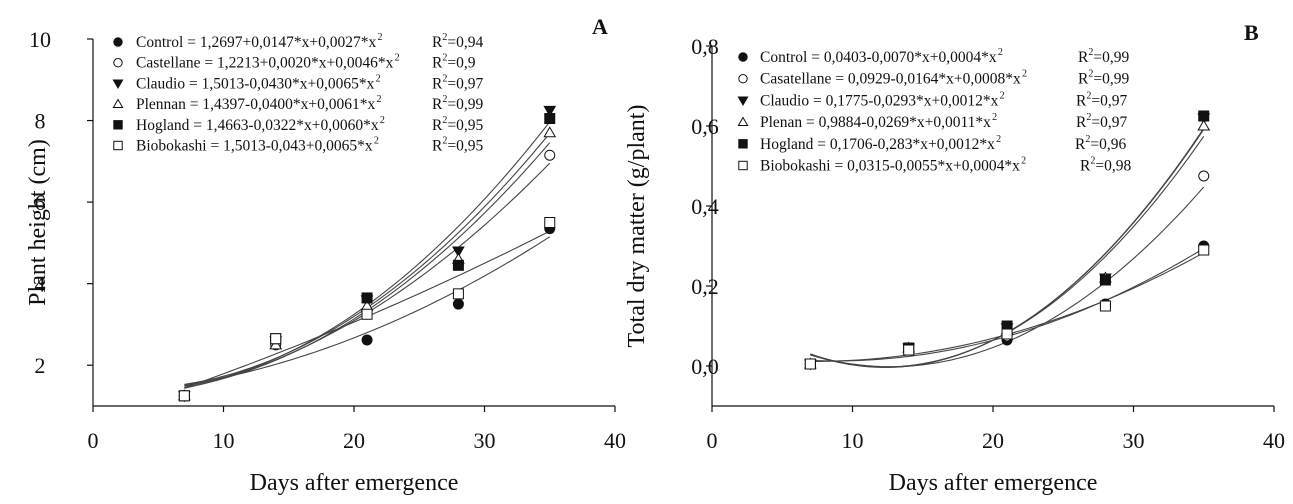 This screenshot has height=504, width=1293. I want to click on legend-marker-castellane, so click(118, 63).